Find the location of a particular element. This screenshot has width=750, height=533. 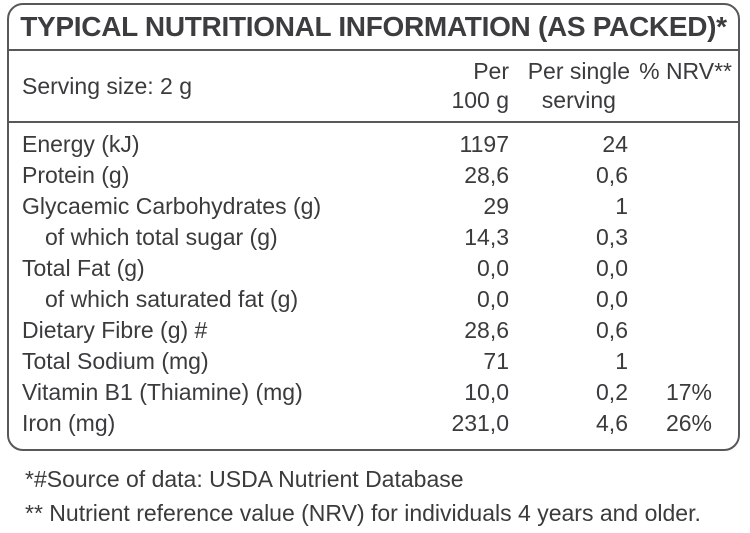

table-row: Energy (kJ) 1197 24 is located at coordinates (373, 144).